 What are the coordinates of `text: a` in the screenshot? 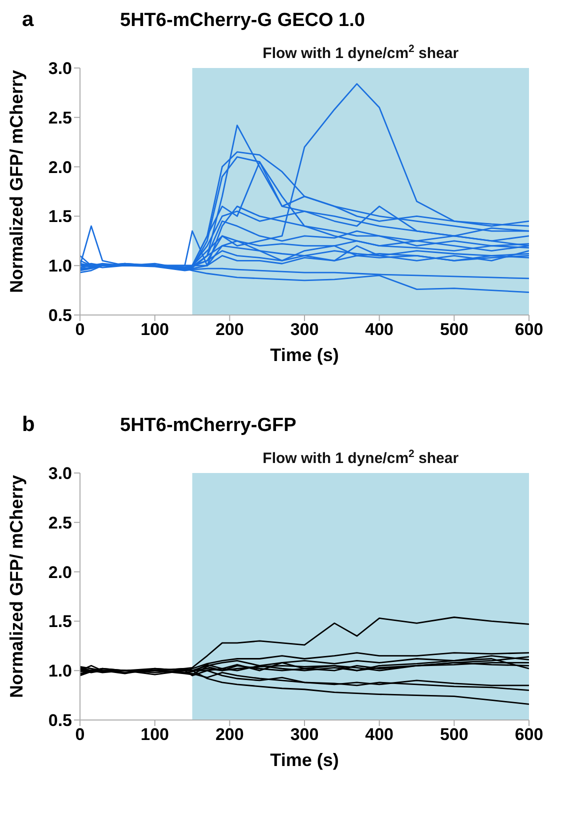 It's located at (28, 20).